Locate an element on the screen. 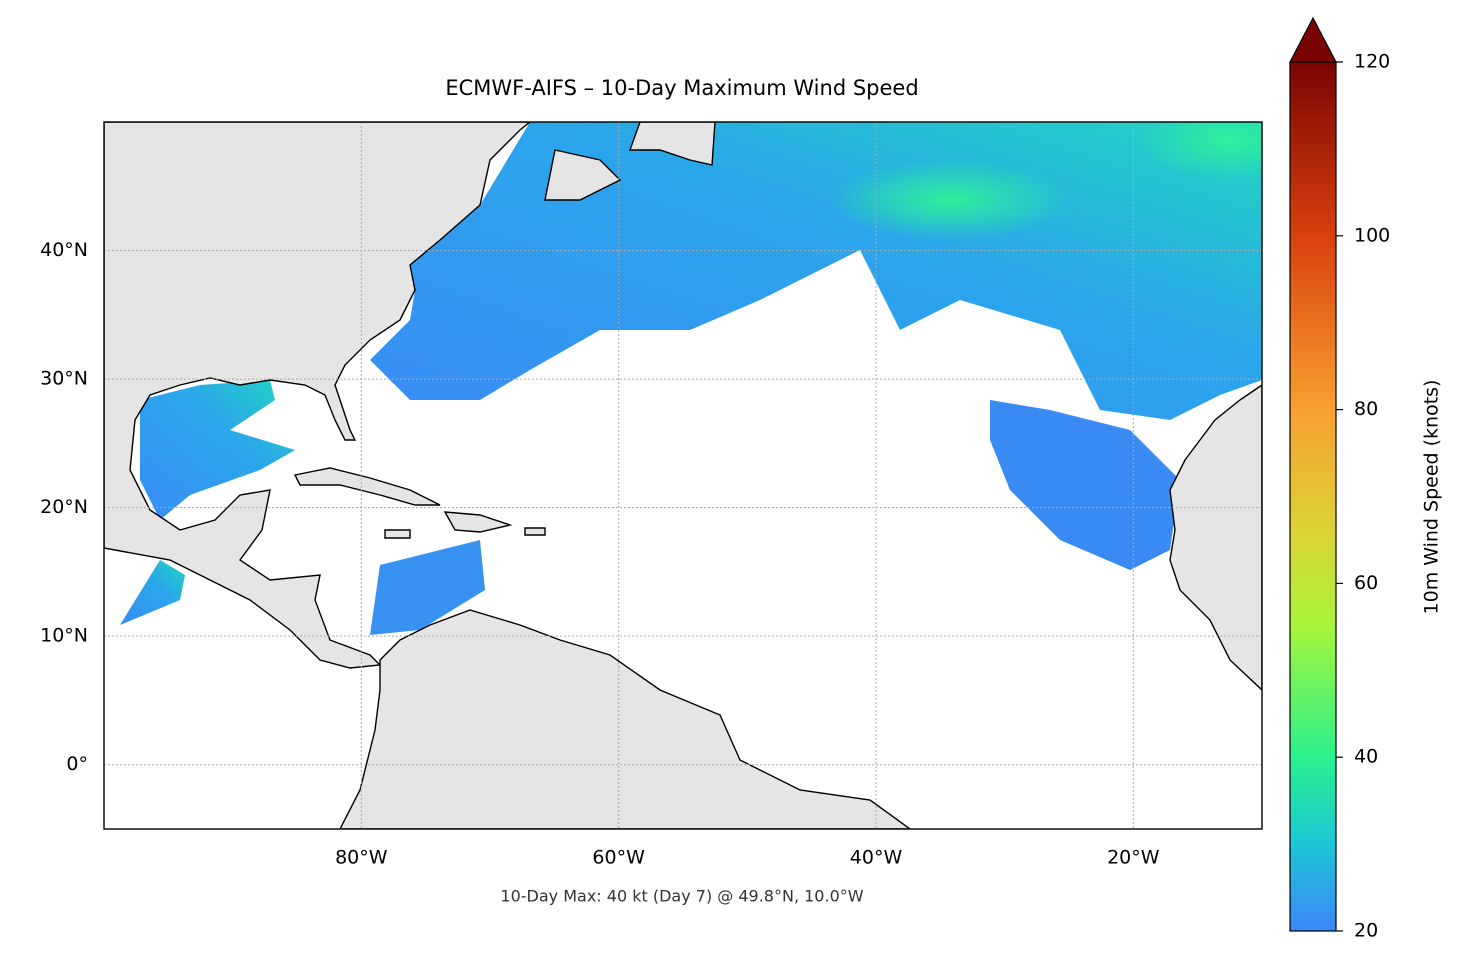 The image size is (1466, 969). colorbar-label: 10m Wind Speed (knots) is located at coordinates (1432, 497).